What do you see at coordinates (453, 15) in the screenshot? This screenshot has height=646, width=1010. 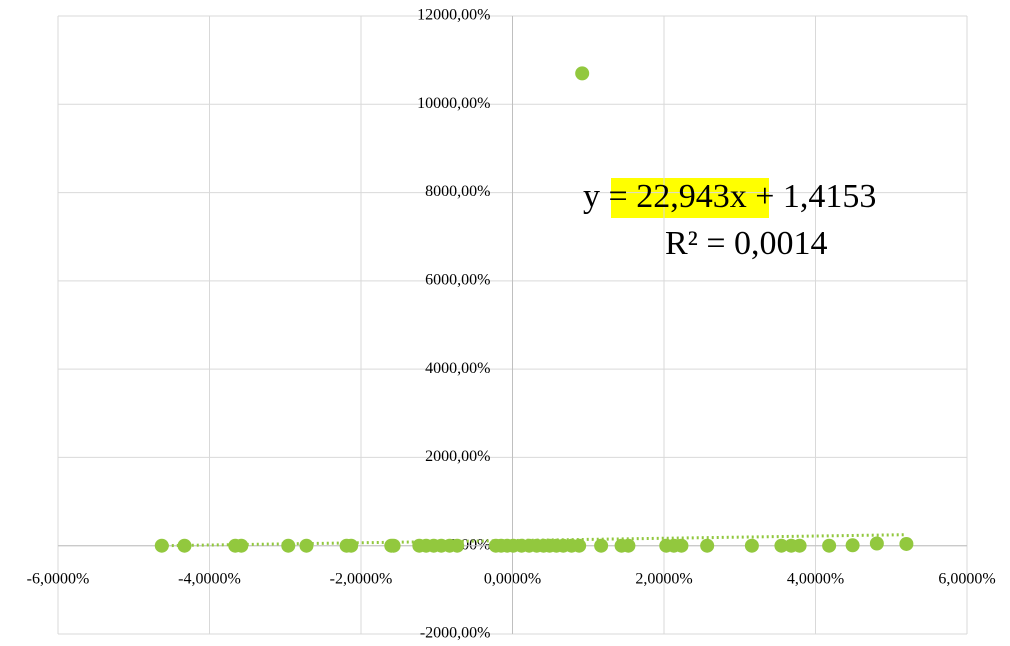 I see `y-tick-label: 12000,00%` at bounding box center [453, 15].